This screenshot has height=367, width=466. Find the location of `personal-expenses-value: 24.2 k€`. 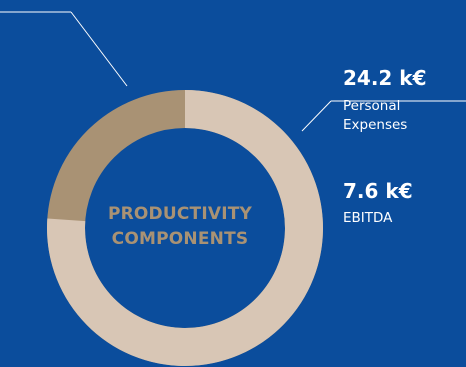

personal-expenses-value: 24.2 k€ is located at coordinates (385, 78).